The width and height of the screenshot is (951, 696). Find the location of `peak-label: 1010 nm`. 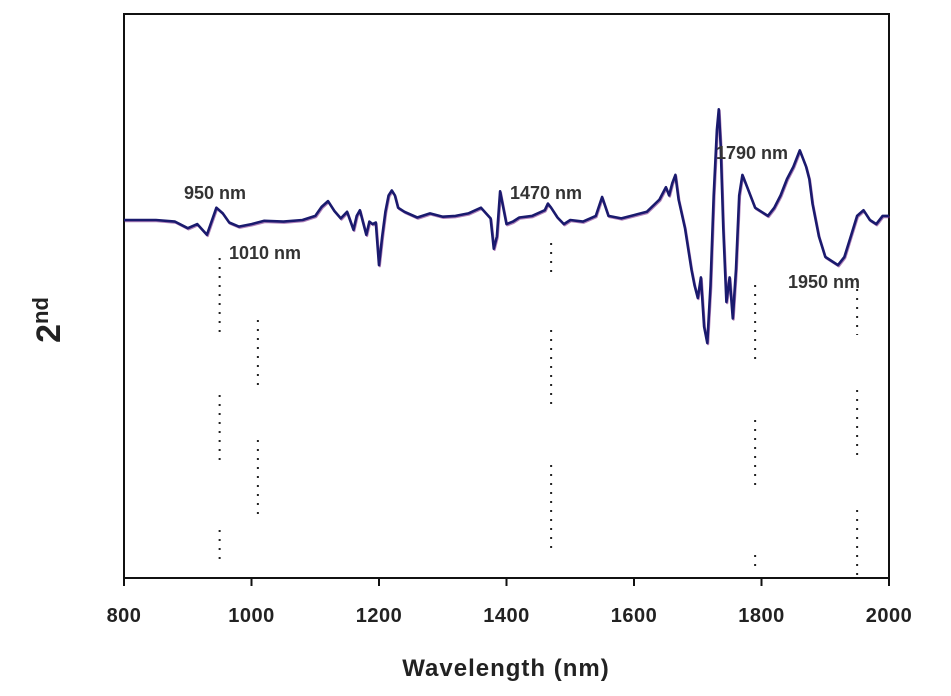

peak-label: 1010 nm is located at coordinates (265, 253).